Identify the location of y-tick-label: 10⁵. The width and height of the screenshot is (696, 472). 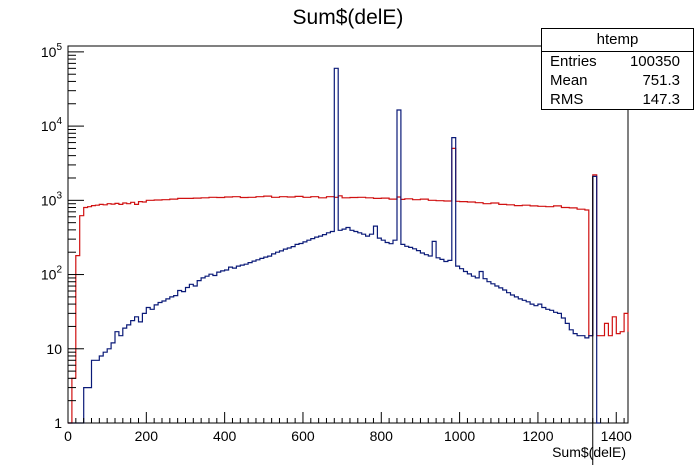
(52, 51).